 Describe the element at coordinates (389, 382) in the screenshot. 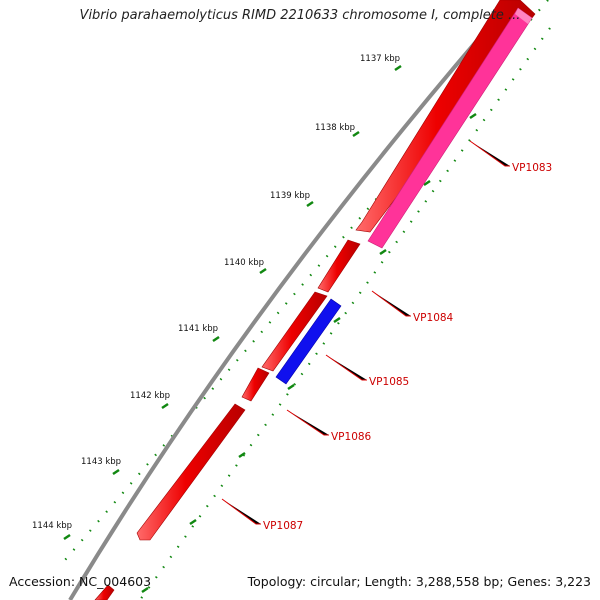

I see `gene-label-VP1085: VP1085` at that location.